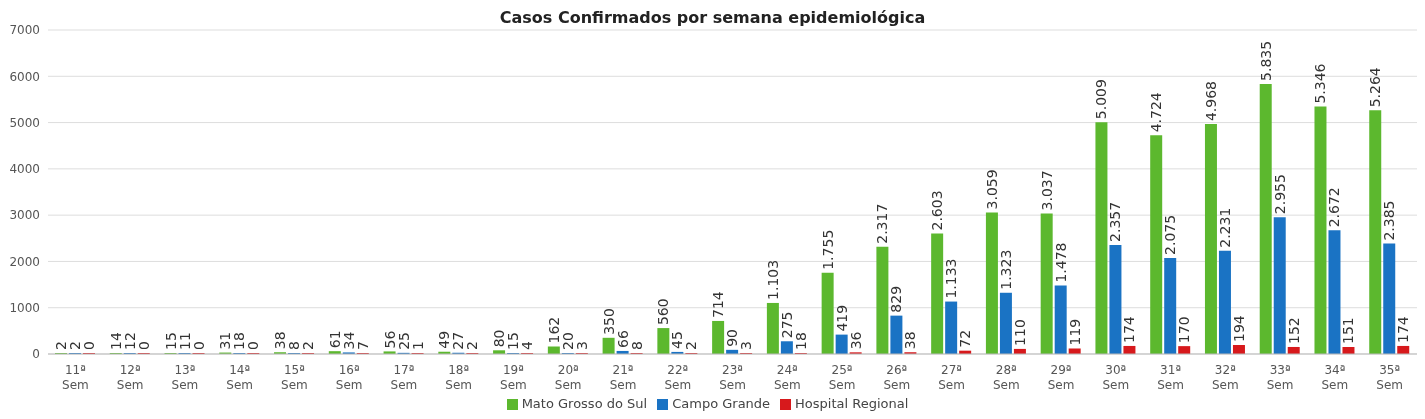 This screenshot has height=419, width=1425. Describe the element at coordinates (827, 249) in the screenshot. I see `data-label: 1.755` at that location.